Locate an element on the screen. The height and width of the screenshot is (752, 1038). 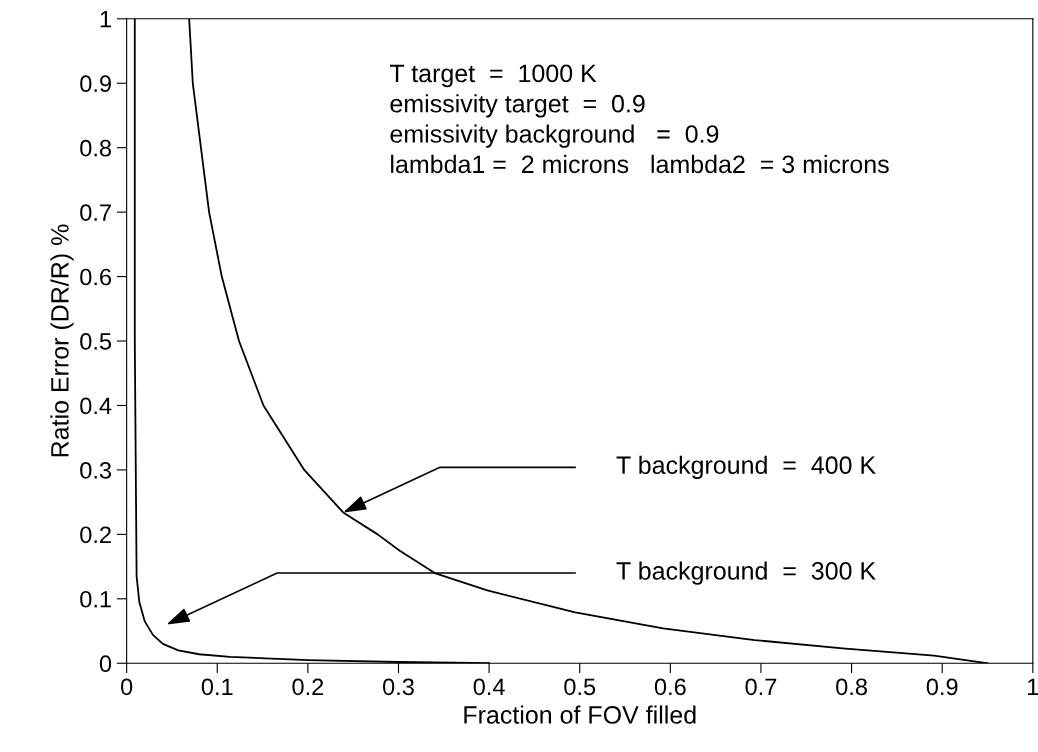
y-tick-label: 0.7 is located at coordinates (95, 212).